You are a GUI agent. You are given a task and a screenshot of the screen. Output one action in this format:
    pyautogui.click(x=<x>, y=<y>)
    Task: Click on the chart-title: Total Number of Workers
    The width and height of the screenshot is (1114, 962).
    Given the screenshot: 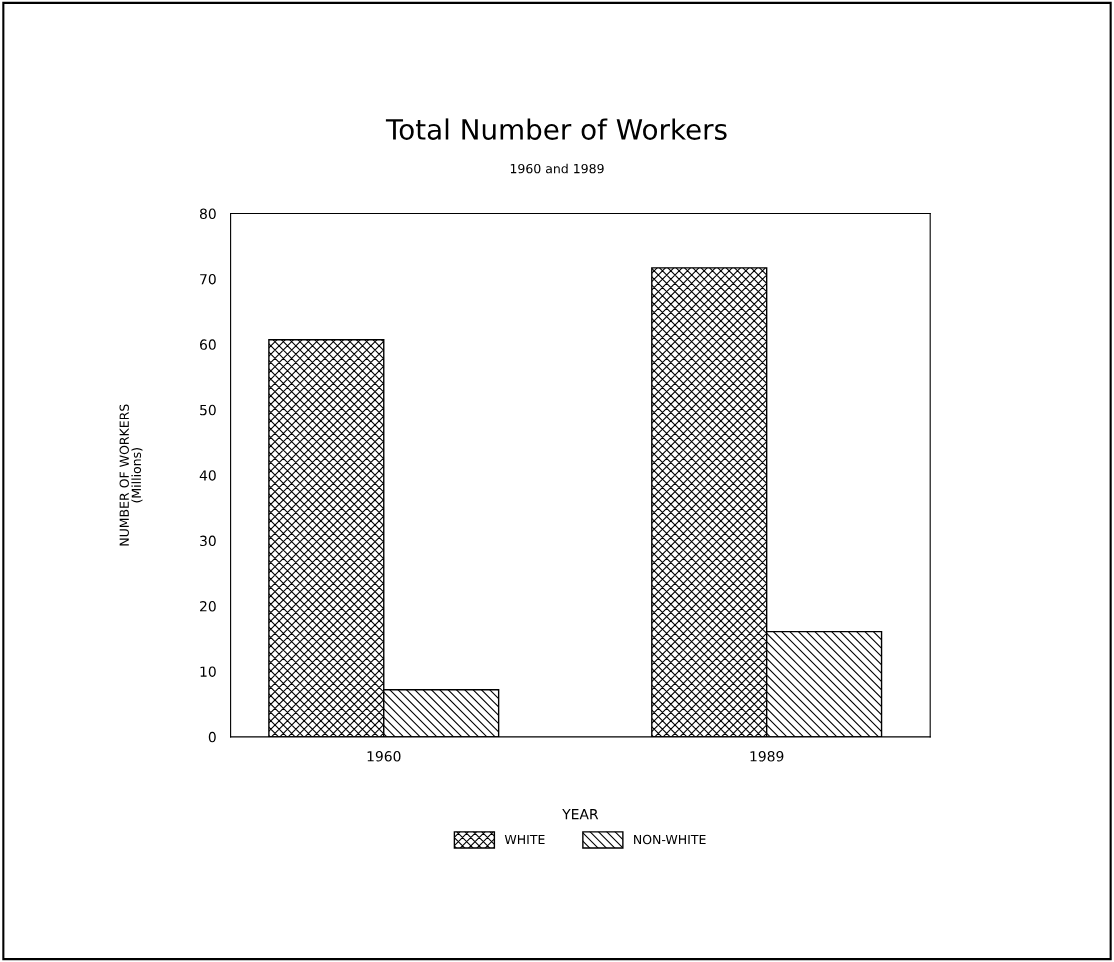 What is the action you would take?
    pyautogui.click(x=556, y=129)
    